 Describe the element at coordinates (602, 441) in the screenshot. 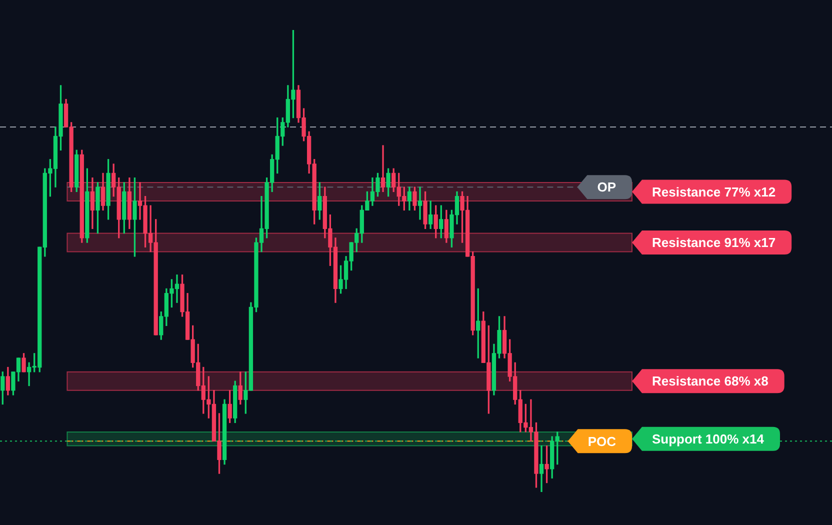

I see `ref-line-label: POC` at that location.